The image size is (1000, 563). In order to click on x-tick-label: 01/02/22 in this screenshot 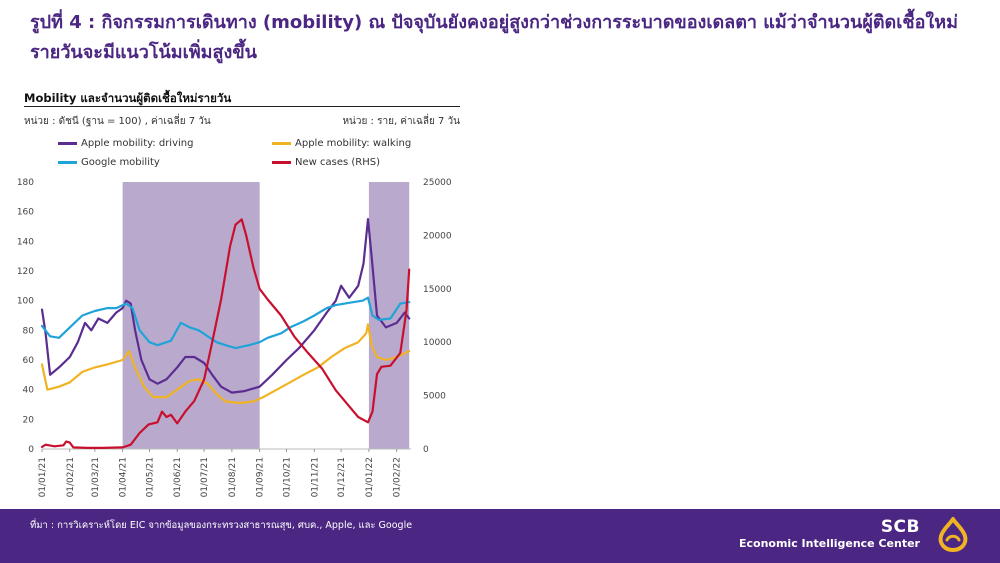, I will do `click(398, 477)`.